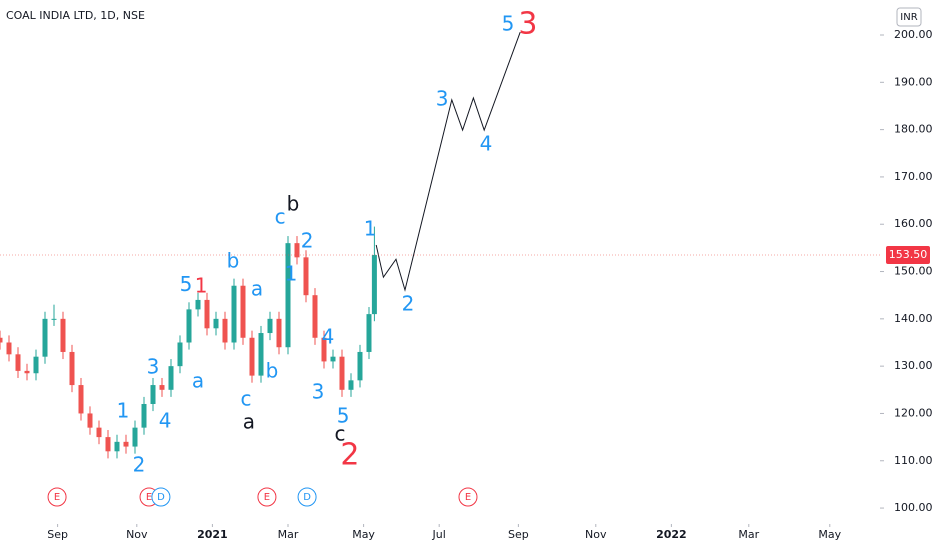  What do you see at coordinates (913, 81) in the screenshot?
I see `y-tick-label: 190.00` at bounding box center [913, 81].